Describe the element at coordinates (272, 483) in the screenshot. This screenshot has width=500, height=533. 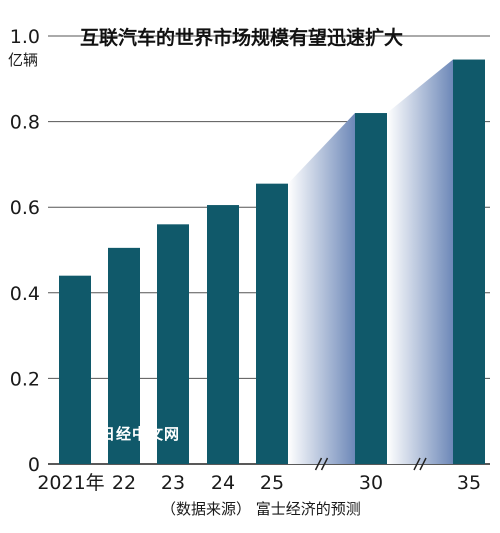
I see `x-tick-label: 25` at that location.